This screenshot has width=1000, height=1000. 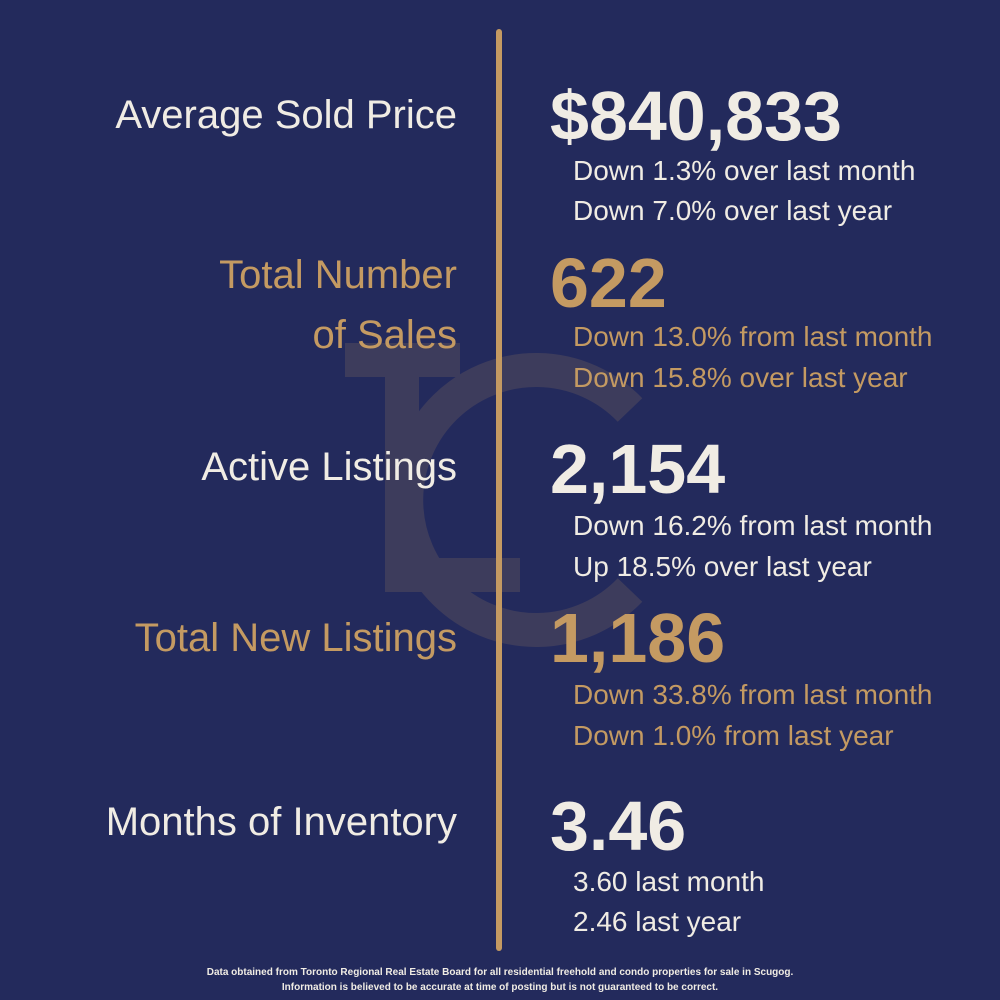 I want to click on metric-detail: Down 33.8% from last month, so click(x=753, y=694).